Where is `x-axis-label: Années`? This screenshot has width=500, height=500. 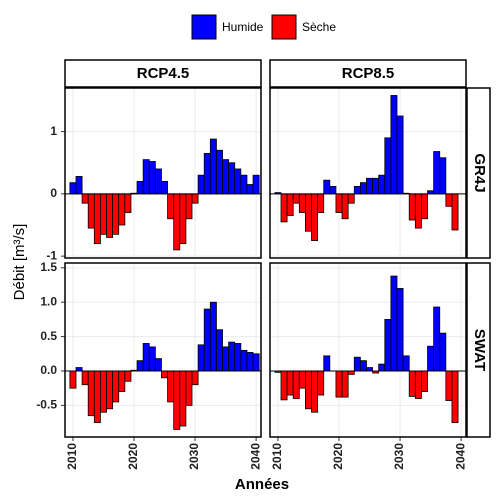 x-axis-label: Années is located at coordinates (262, 484).